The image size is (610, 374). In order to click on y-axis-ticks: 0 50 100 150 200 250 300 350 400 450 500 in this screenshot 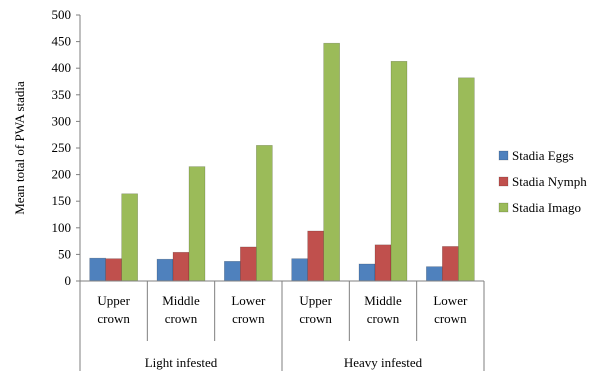, I will do `click(66, 147)`.